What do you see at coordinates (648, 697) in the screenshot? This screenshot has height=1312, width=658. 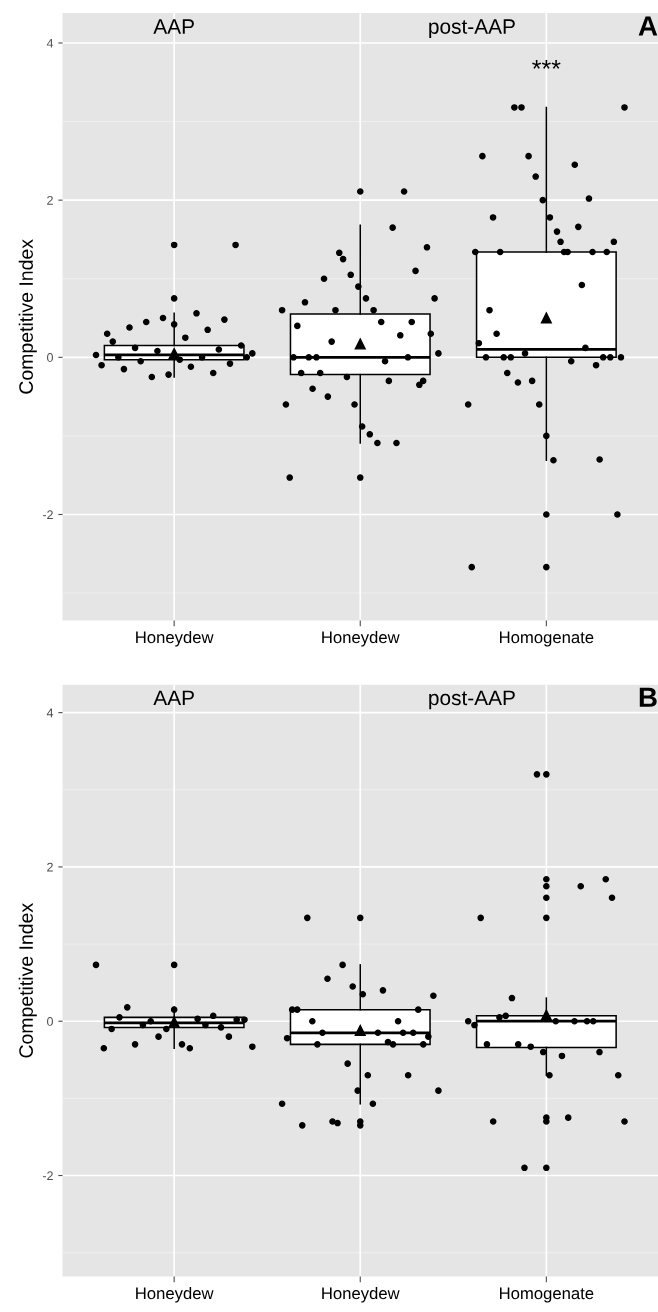 I see `annotation: B` at bounding box center [648, 697].